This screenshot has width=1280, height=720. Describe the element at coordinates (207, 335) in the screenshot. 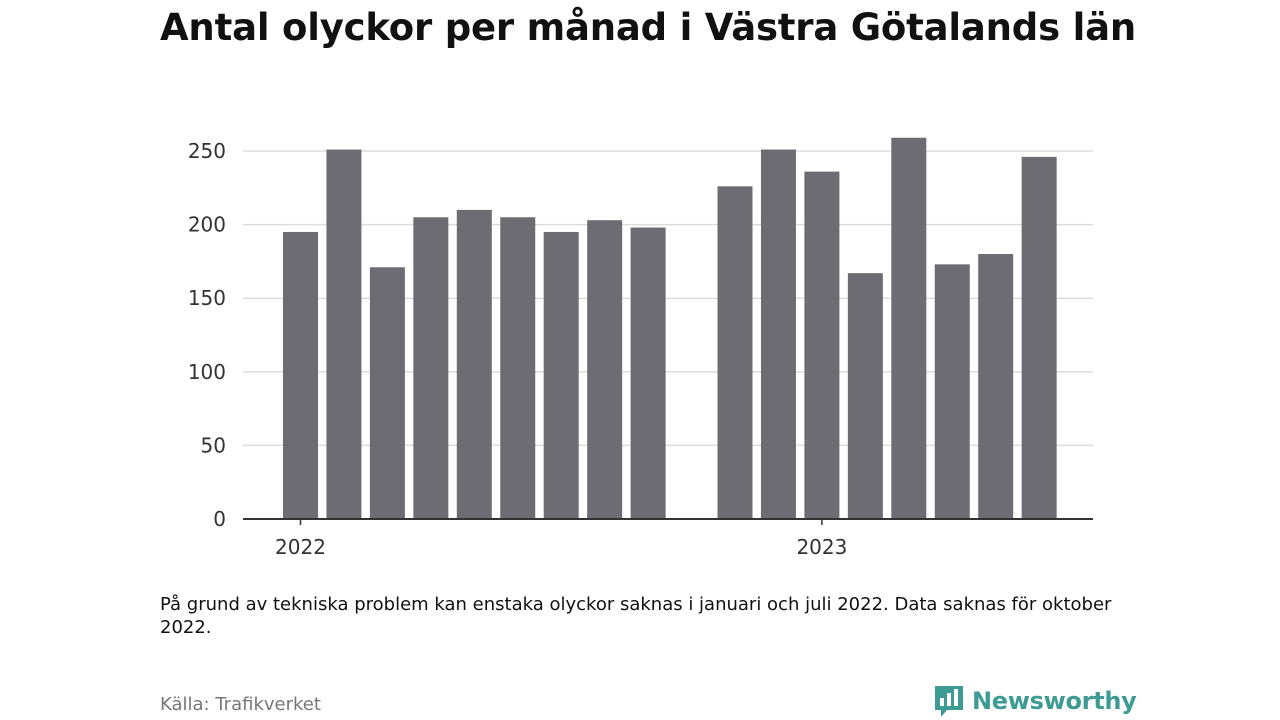

I see `y-axis-labels: 0 50 100 150 200 250` at that location.